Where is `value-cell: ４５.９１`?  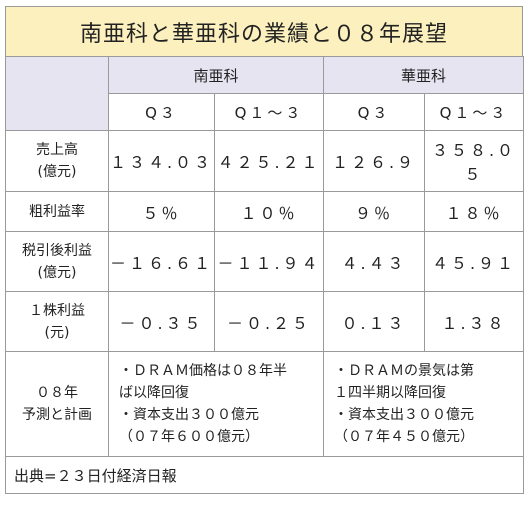 value-cell: ４５.９１ is located at coordinates (474, 261).